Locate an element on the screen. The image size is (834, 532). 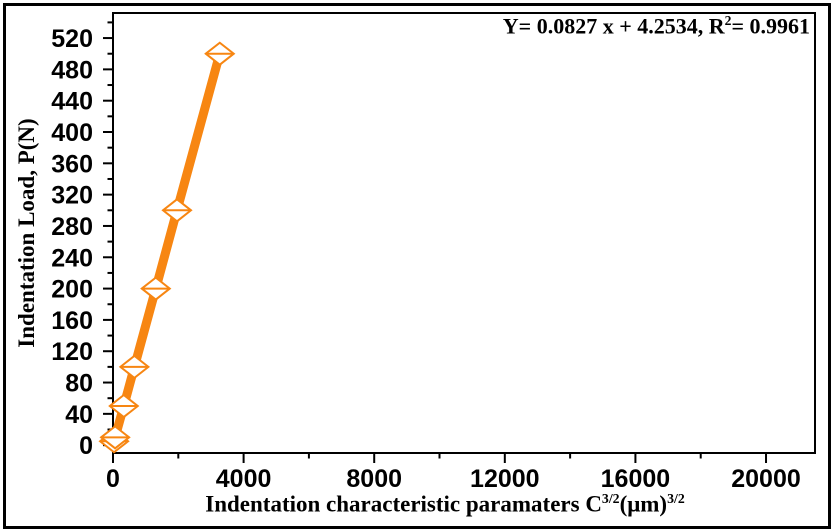
y-axis-title: Indentation Load, P(N) is located at coordinates (26, 233).